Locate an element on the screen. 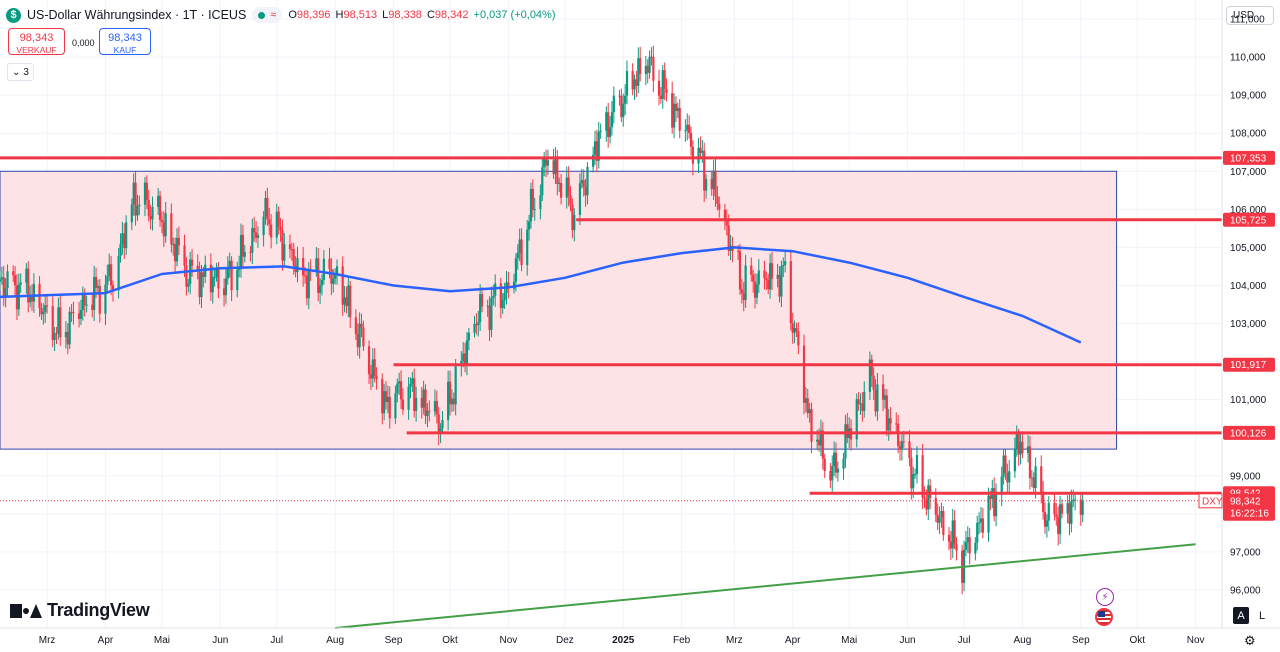 The height and width of the screenshot is (652, 1280). auto-scale-button: A is located at coordinates (1241, 615).